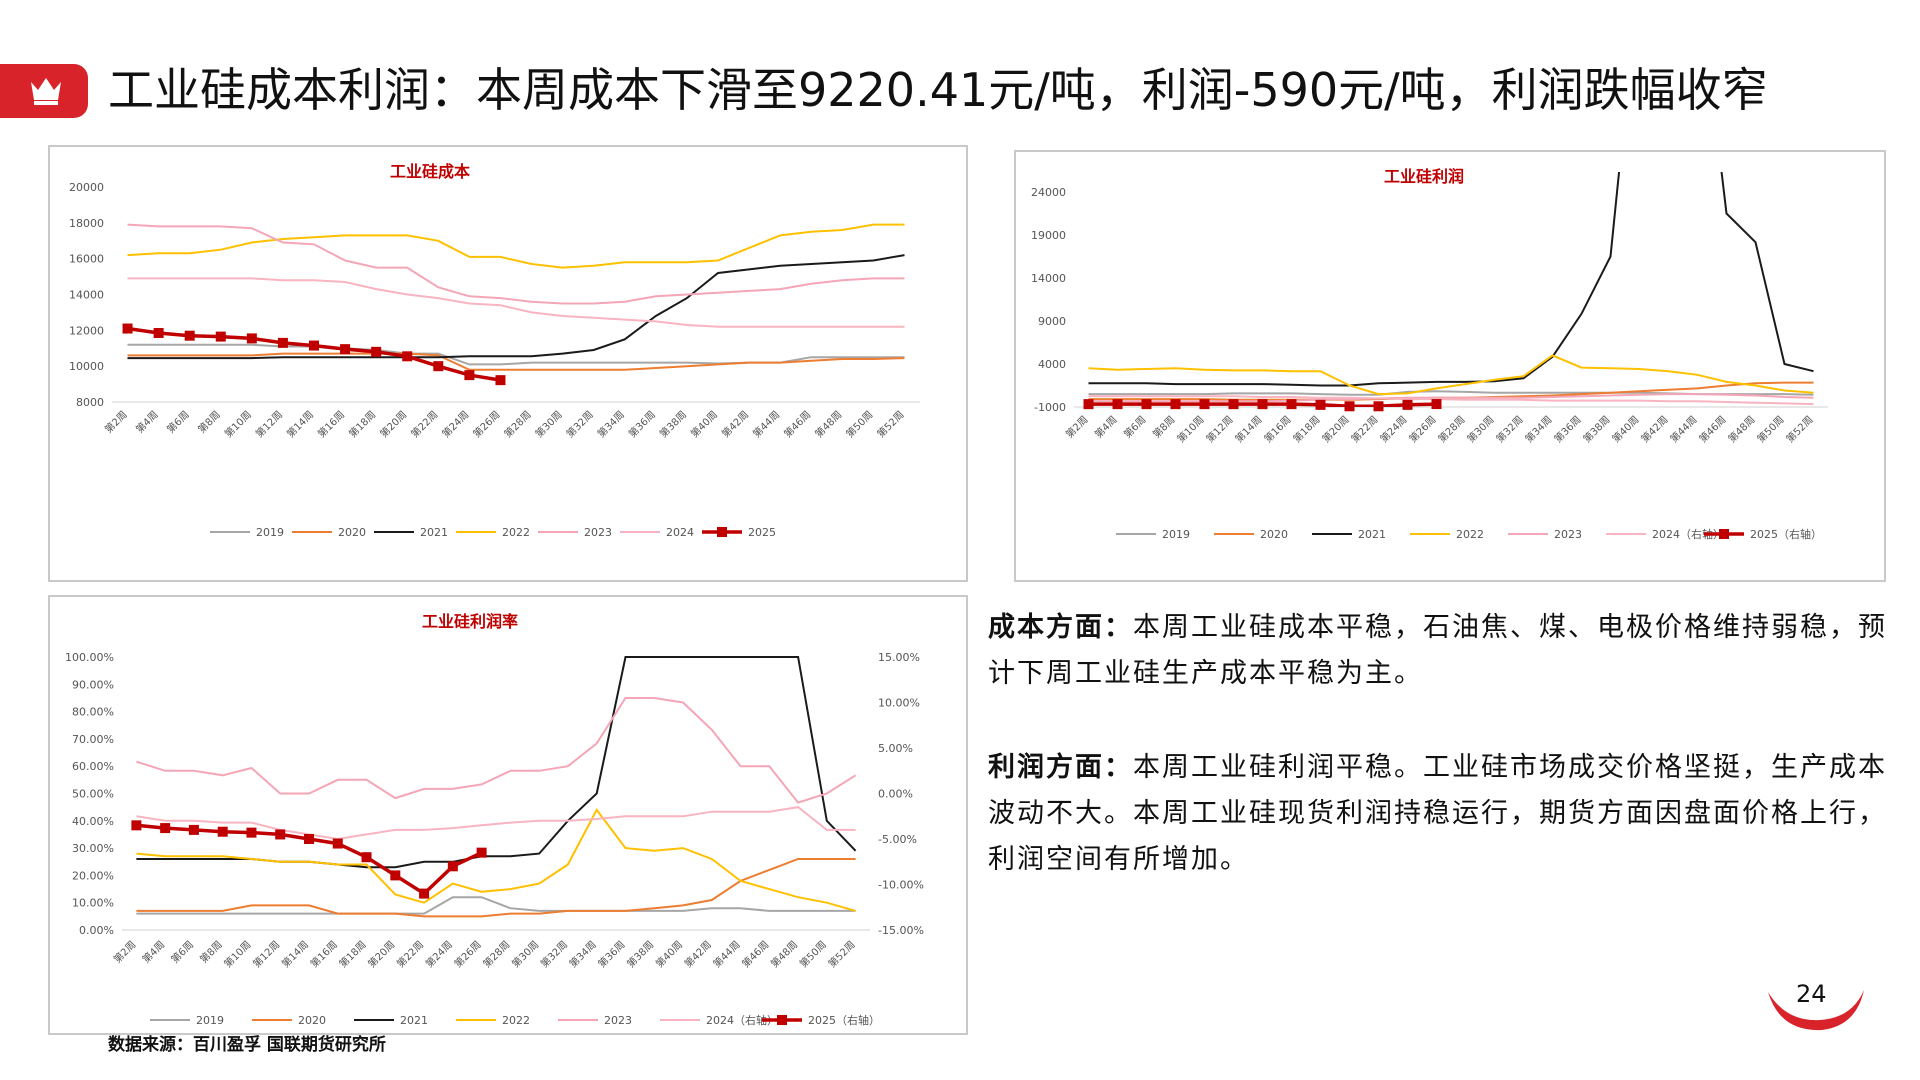 The width and height of the screenshot is (1920, 1080). What do you see at coordinates (516, 307) in the screenshot?
I see `cost-series-line-2021` at bounding box center [516, 307].